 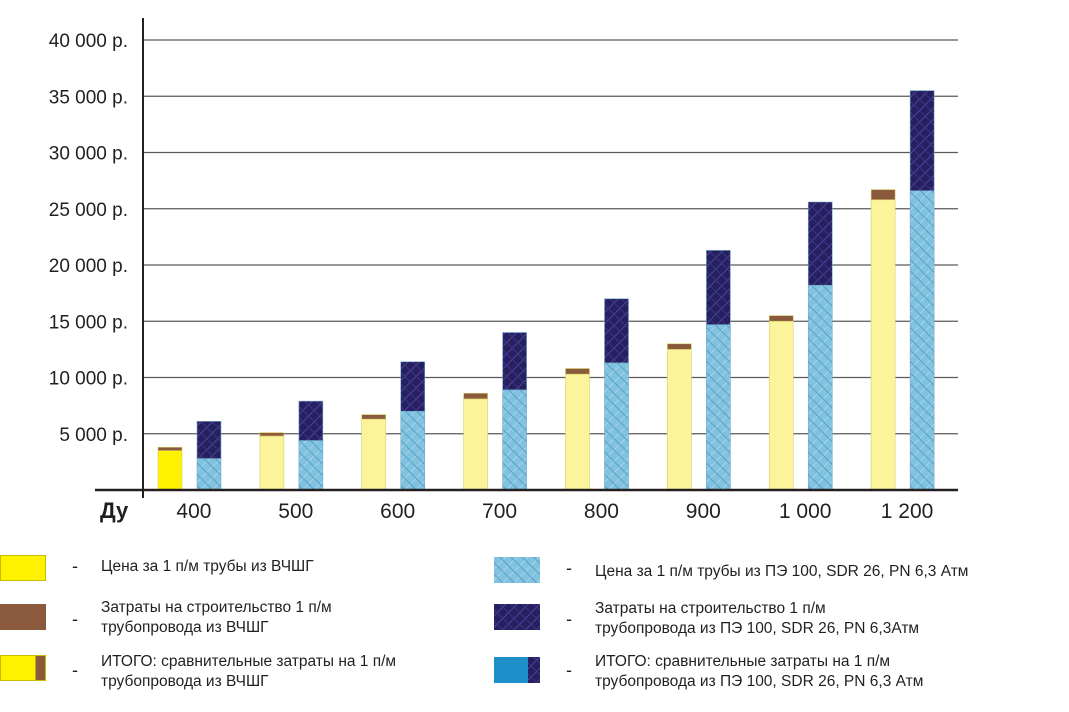 I want to click on x-tick-label: 400, so click(x=193, y=511).